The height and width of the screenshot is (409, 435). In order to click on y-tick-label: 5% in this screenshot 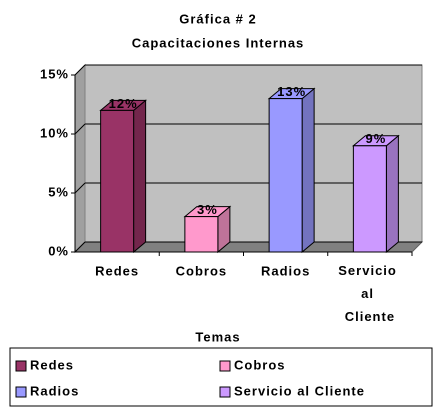, I will do `click(58, 191)`.